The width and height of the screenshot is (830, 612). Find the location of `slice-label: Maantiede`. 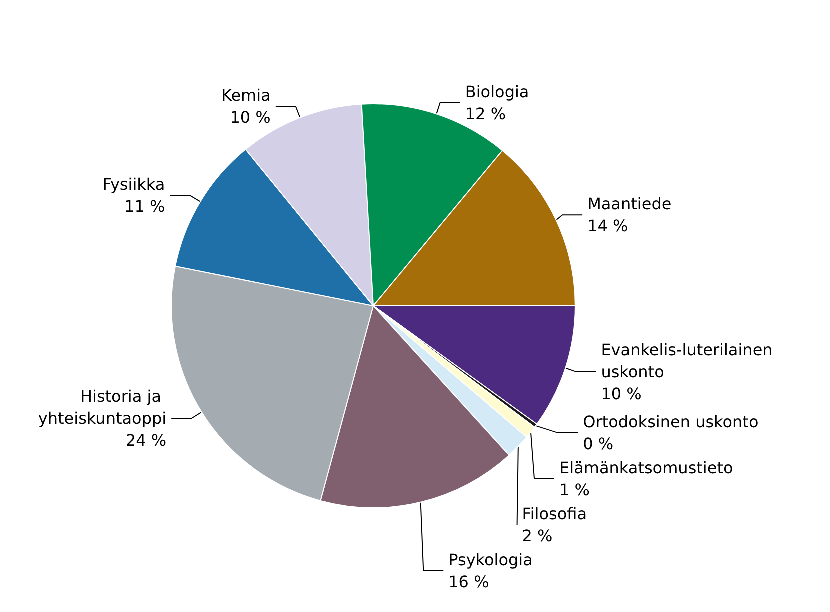

slice-label: Maantiede is located at coordinates (630, 204).